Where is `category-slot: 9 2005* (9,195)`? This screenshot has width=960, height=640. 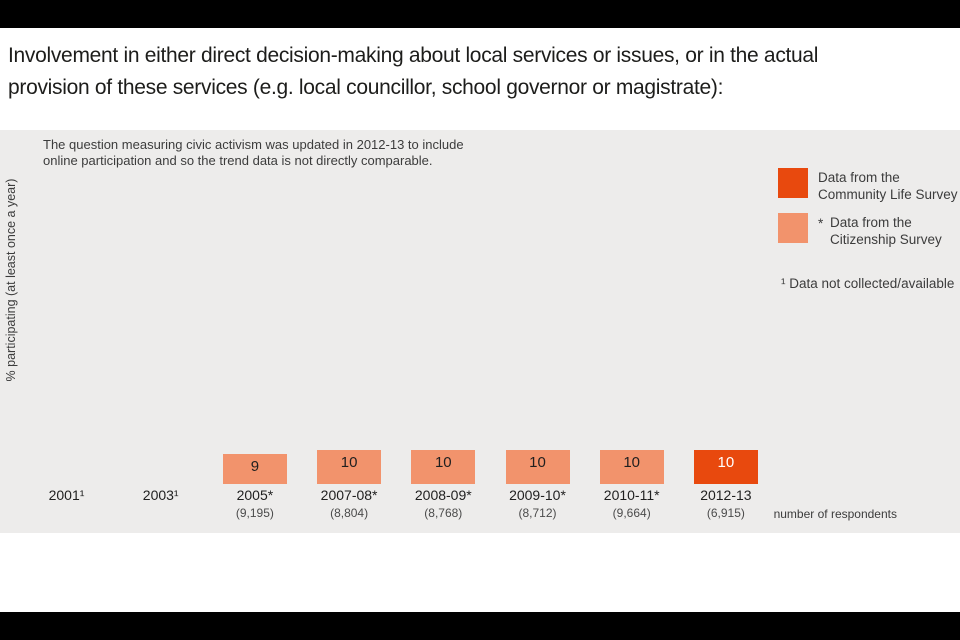
category-slot: 9 2005* (9,195) is located at coordinates (255, 331).